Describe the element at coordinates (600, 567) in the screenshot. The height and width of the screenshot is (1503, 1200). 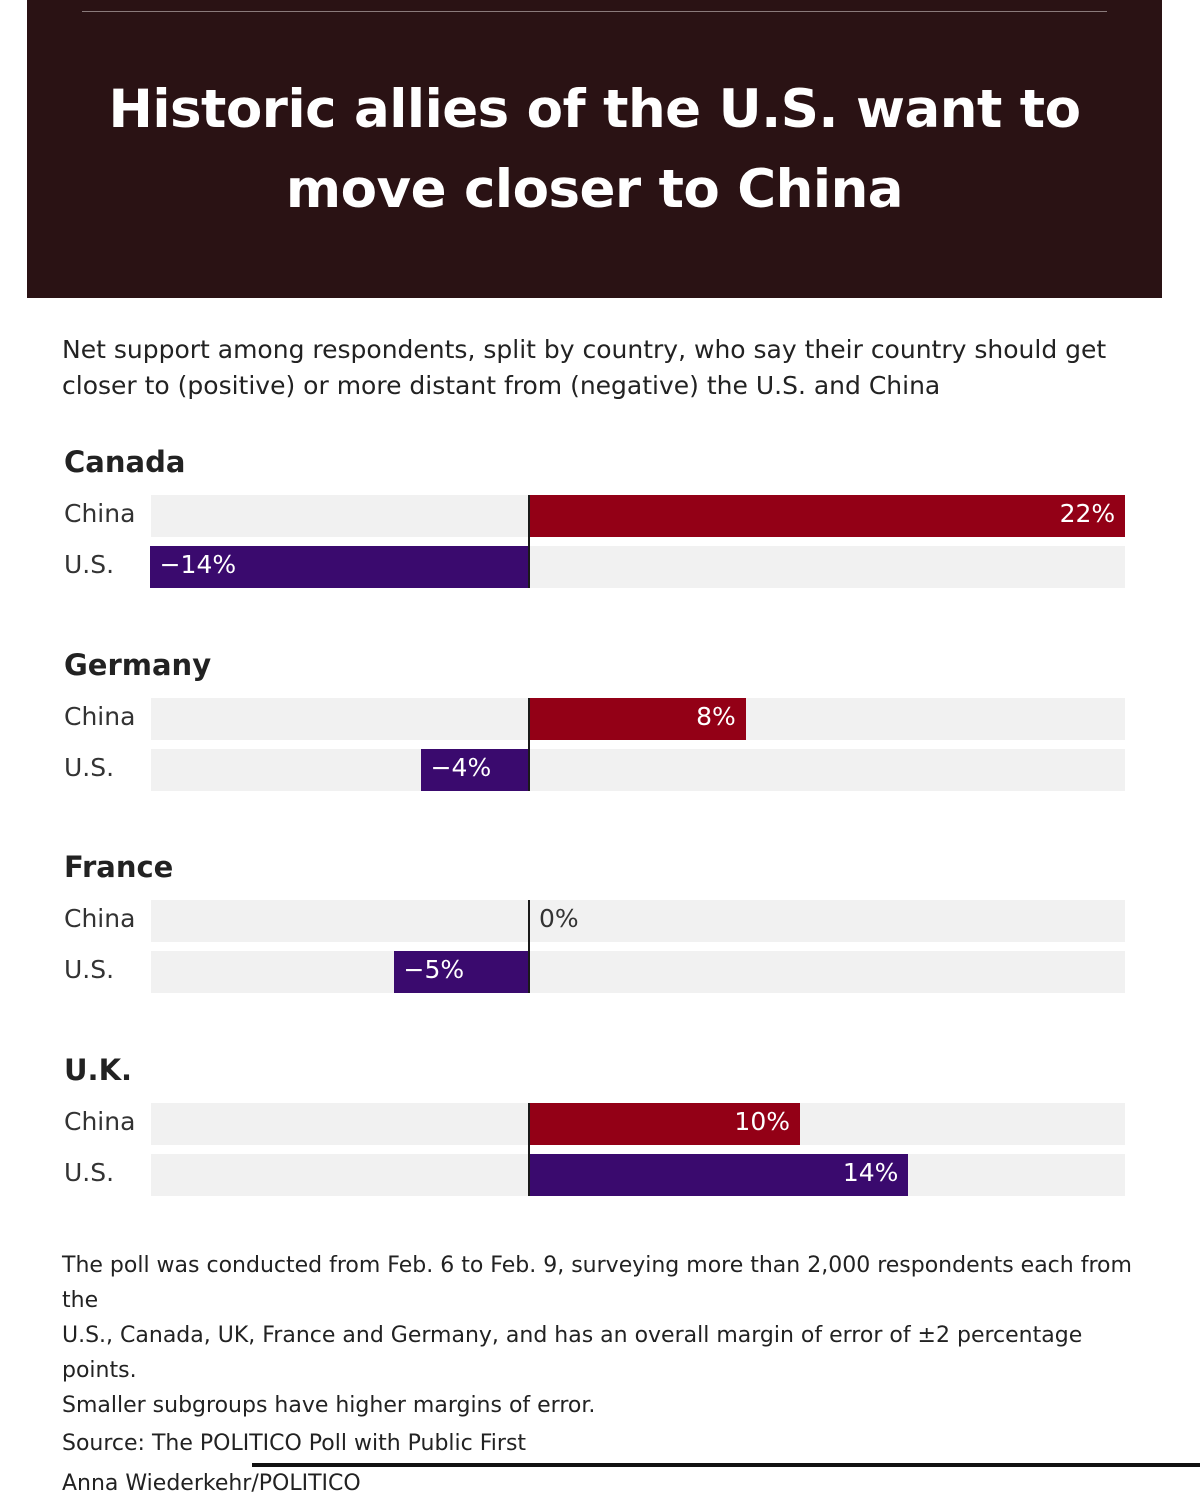
I see `bar-row: U.S. −14%` at that location.